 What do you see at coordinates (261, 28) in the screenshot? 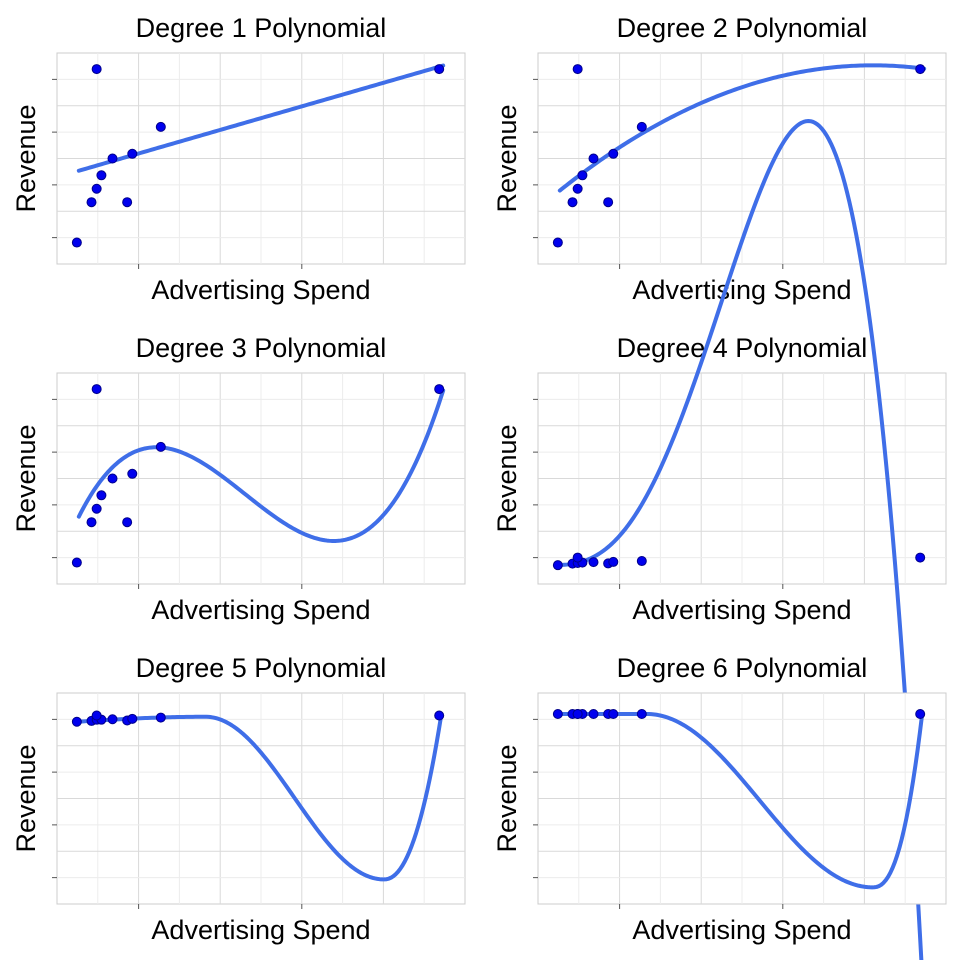
I see `panel-title: Degree 1 Polynomial` at bounding box center [261, 28].